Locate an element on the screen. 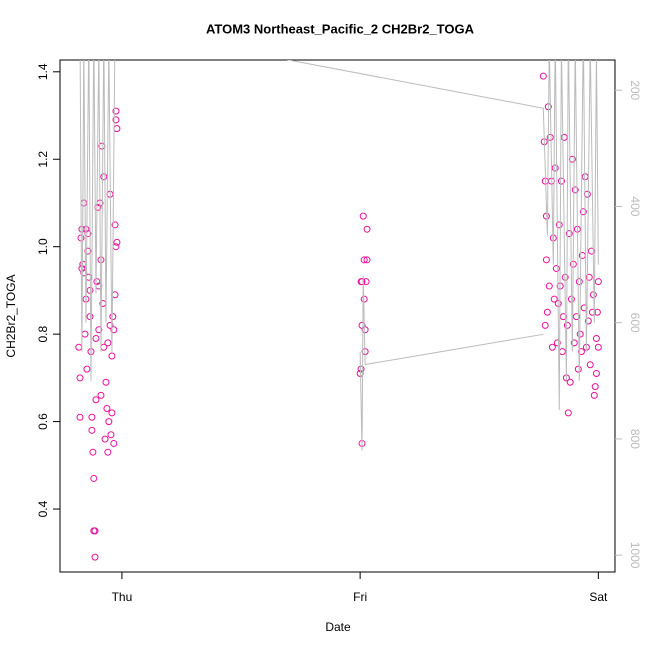 The image size is (650, 650). y-axis-label: CH2Br2_TOGA is located at coordinates (11, 315).